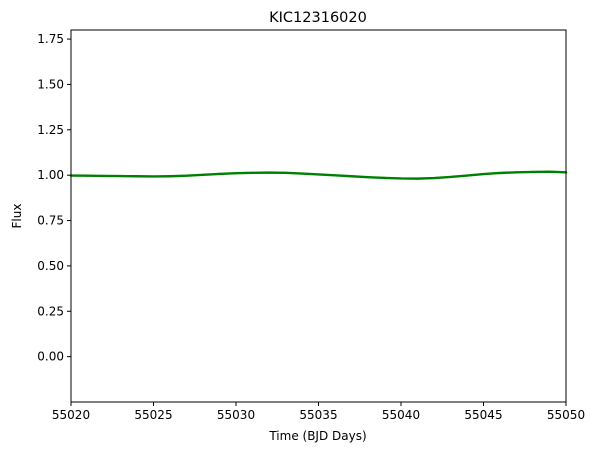 This screenshot has width=598, height=453. Describe the element at coordinates (401, 415) in the screenshot. I see `x-tick-label: 55040` at that location.